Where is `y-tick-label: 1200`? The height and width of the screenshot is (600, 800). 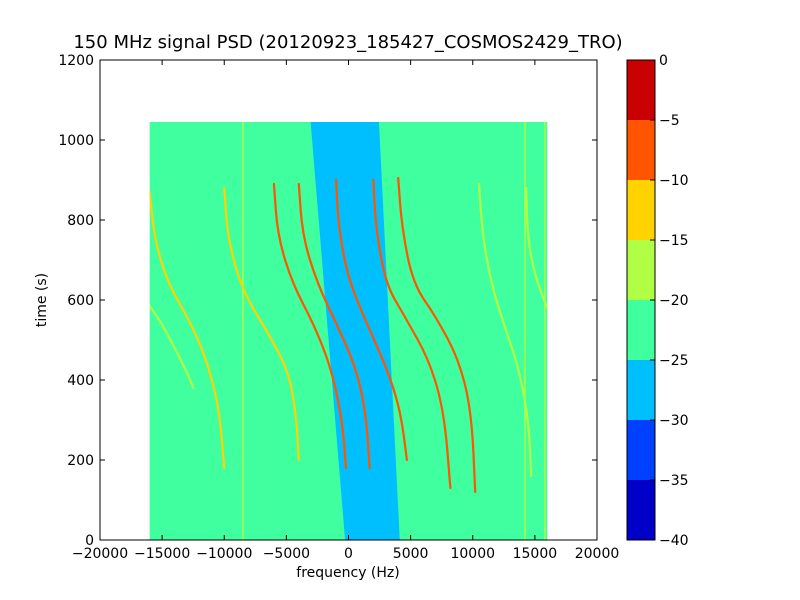 y-tick-label: 1200 is located at coordinates (76, 61).